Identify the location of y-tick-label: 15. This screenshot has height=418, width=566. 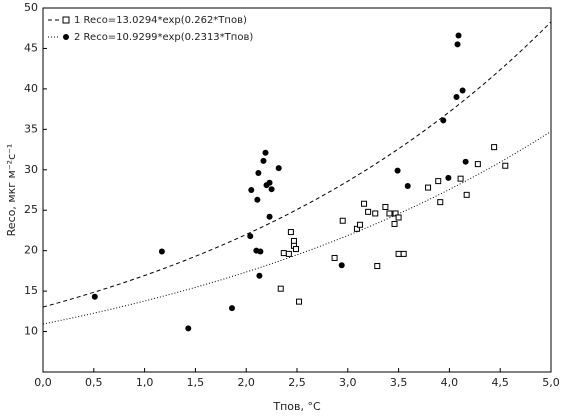
(31, 290).